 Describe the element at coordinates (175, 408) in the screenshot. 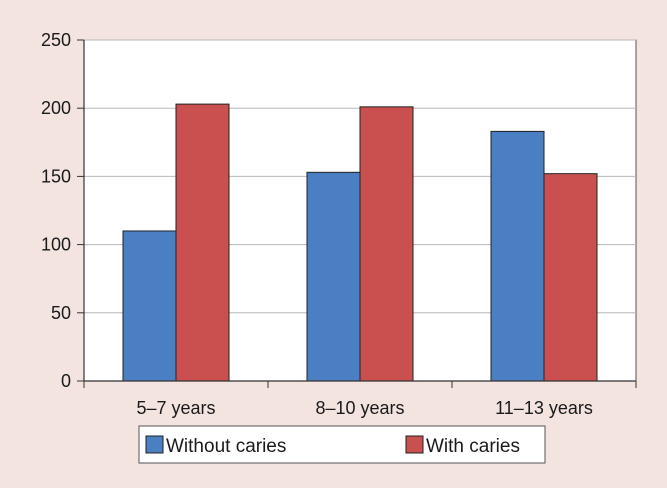

I see `x-tick-label: 5–7 years` at that location.